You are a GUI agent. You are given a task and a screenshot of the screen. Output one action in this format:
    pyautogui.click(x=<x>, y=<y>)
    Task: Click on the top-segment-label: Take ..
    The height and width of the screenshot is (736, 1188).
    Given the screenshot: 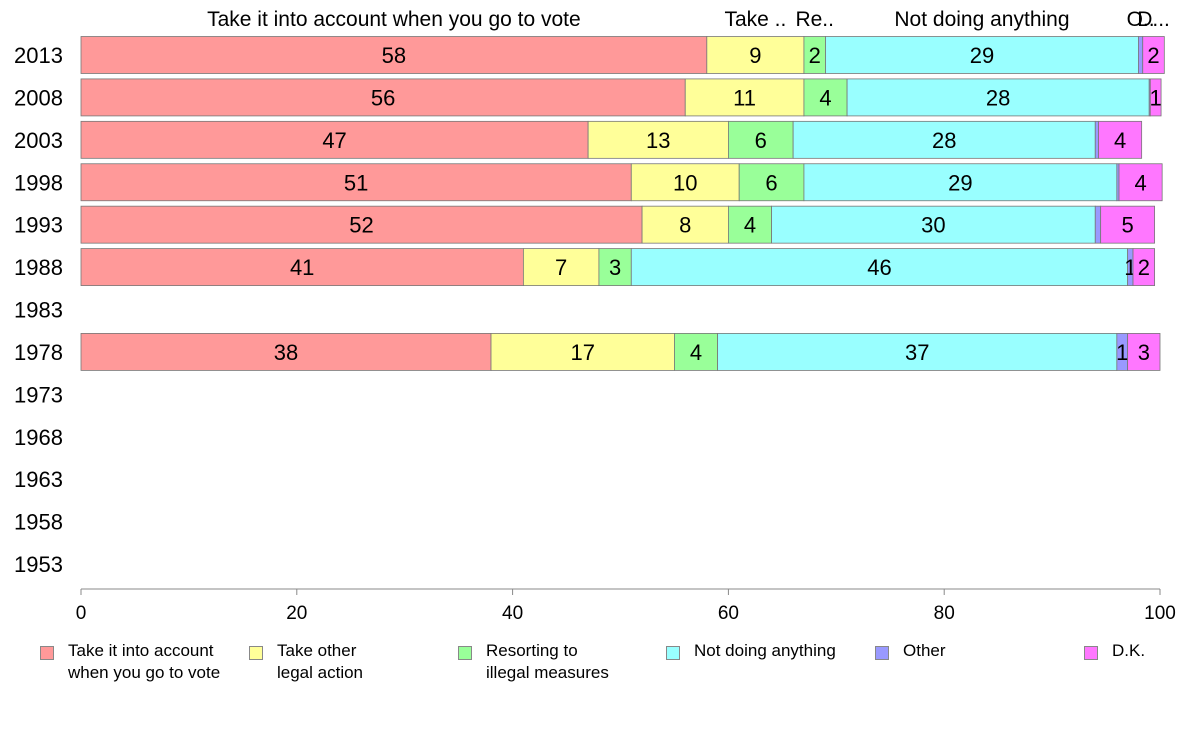 What is the action you would take?
    pyautogui.click(x=755, y=19)
    